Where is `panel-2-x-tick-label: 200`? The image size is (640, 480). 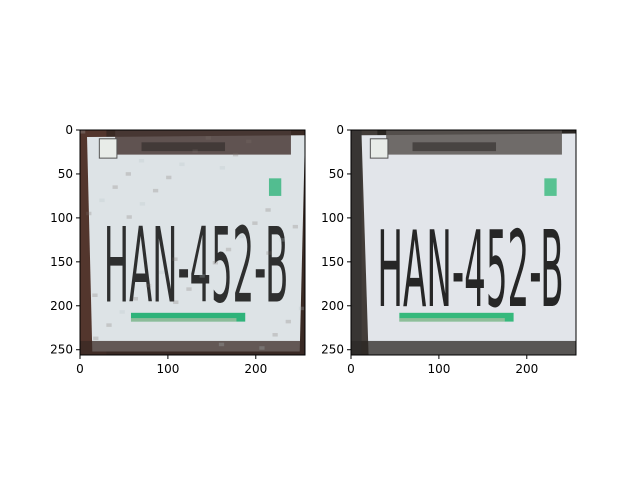
panel-2-x-tick-label: 200 is located at coordinates (526, 369).